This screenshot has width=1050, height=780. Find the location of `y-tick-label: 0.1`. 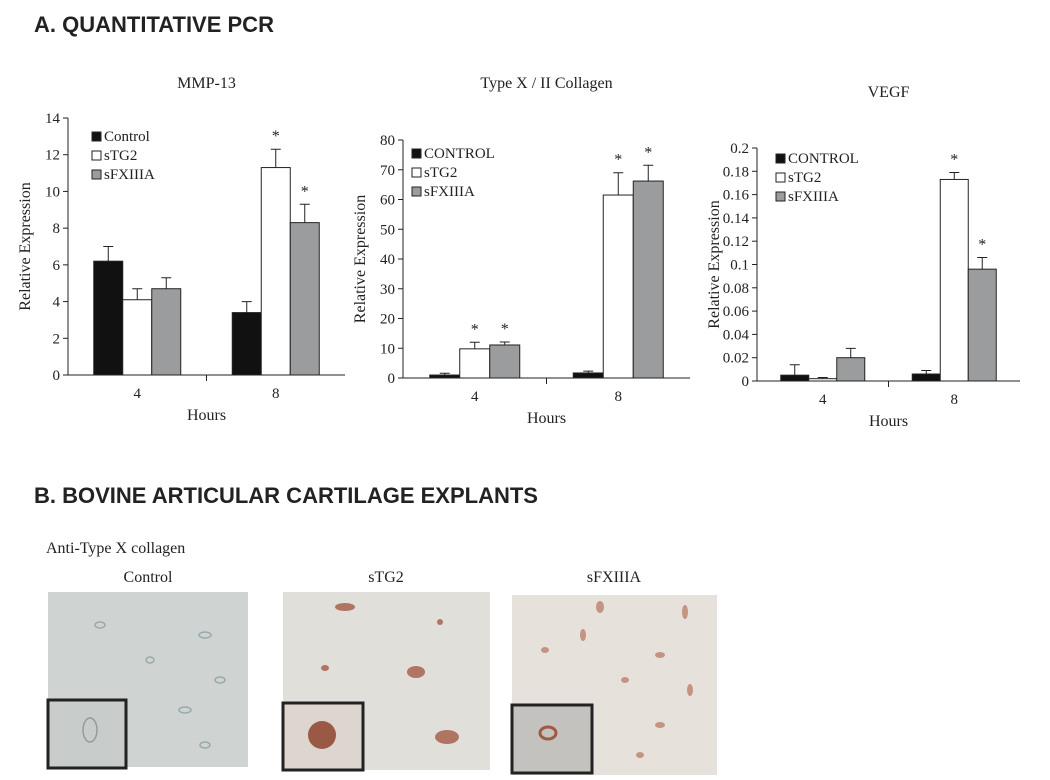

y-tick-label: 0.1 is located at coordinates (739, 266).